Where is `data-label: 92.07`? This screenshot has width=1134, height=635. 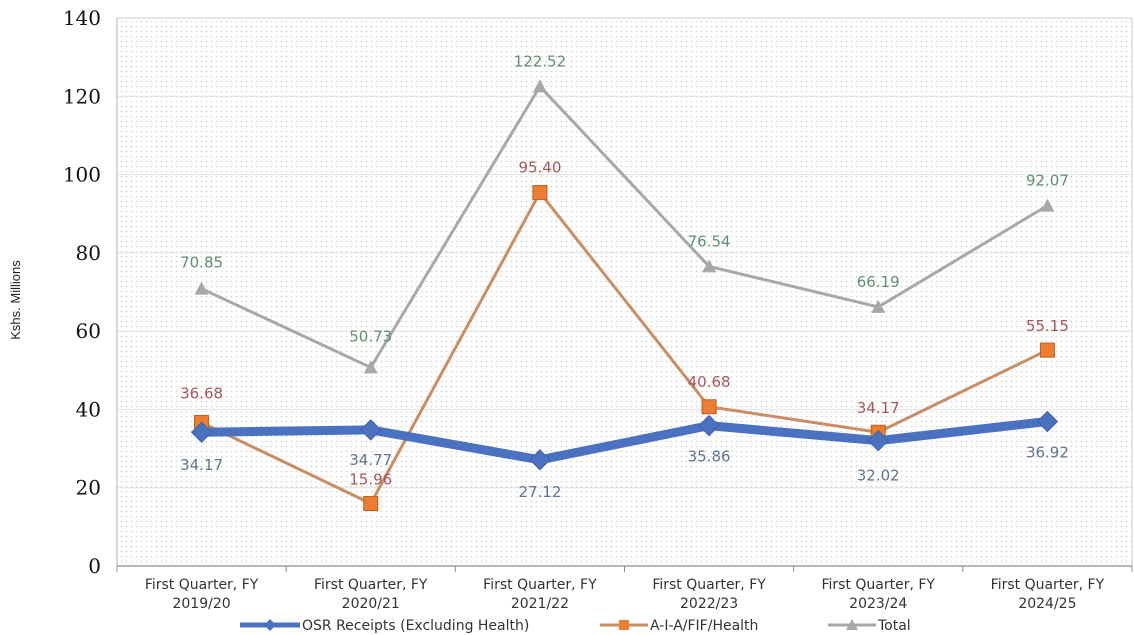
data-label: 92.07 is located at coordinates (1047, 181).